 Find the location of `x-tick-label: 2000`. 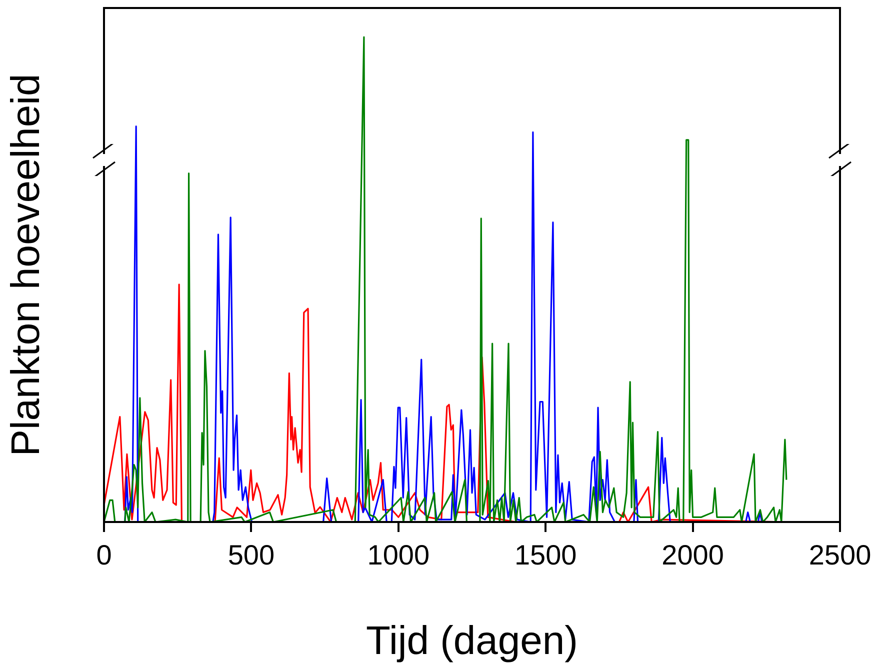

x-tick-label: 2000 is located at coordinates (693, 555).